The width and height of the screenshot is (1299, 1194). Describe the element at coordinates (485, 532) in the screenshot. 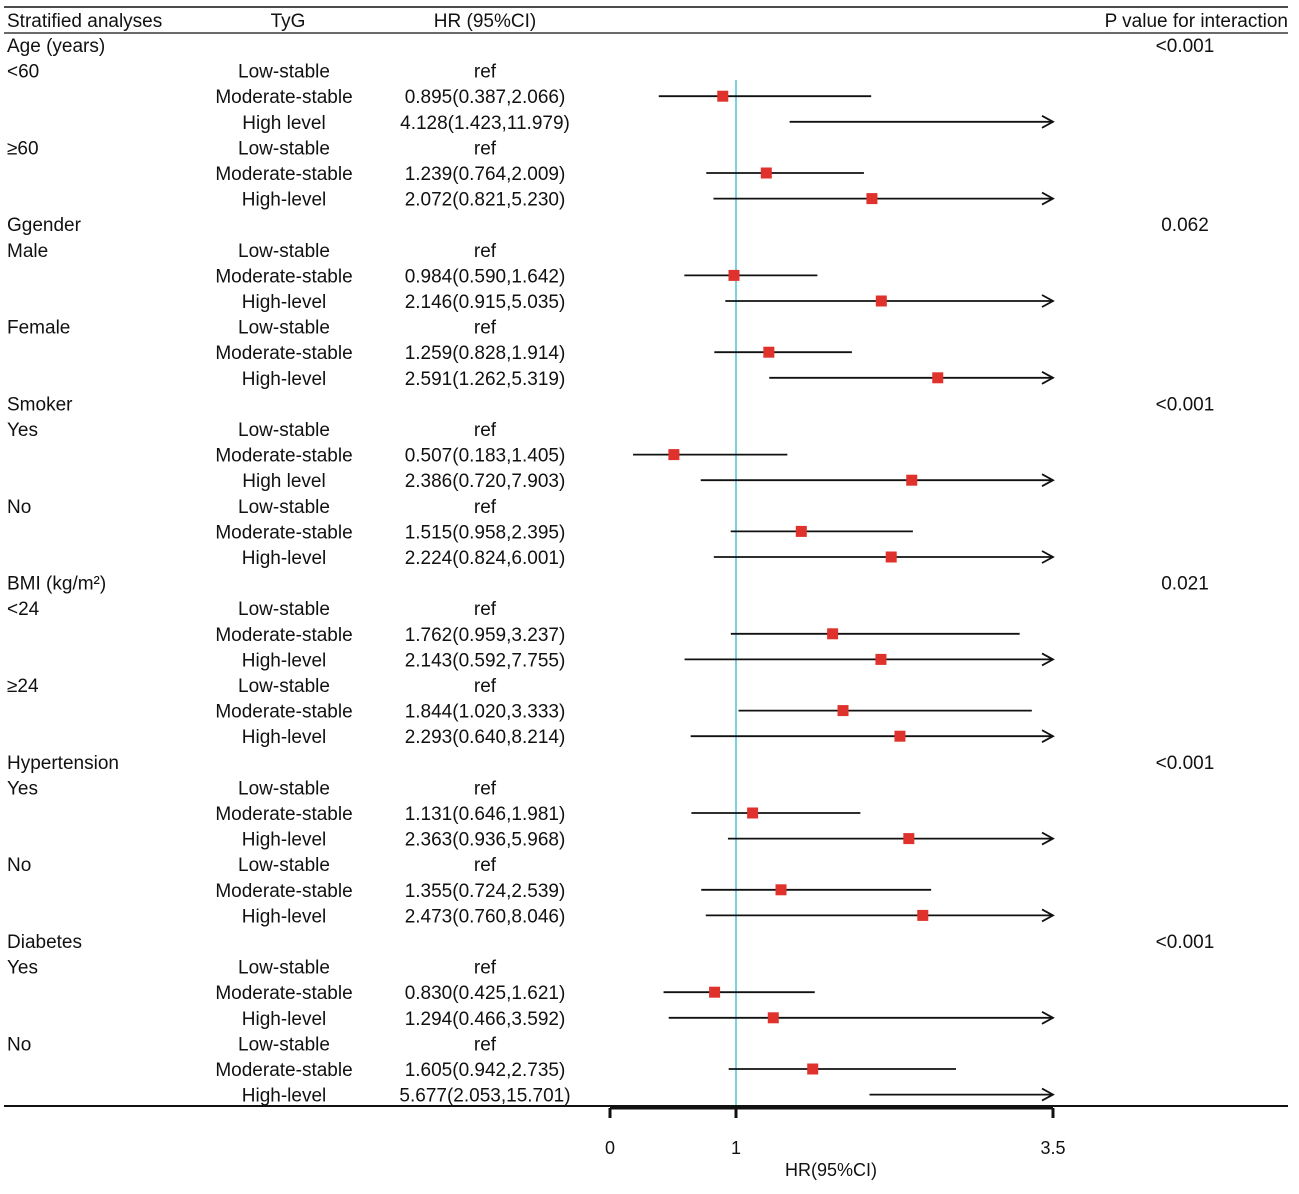

I see `hr-ci-text: 1.515(0.958,2.395)` at that location.